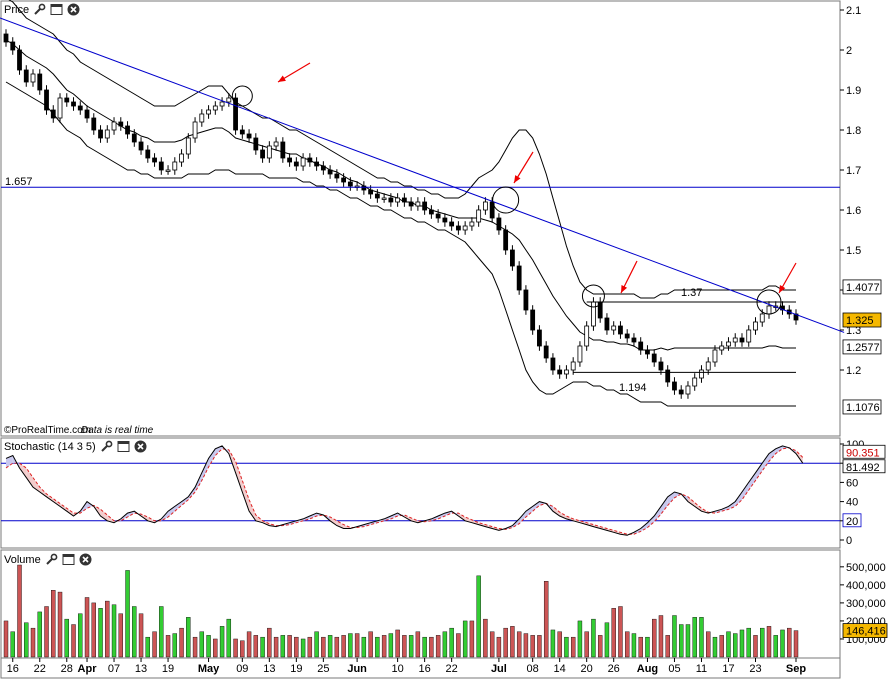  Describe the element at coordinates (863, 288) in the screenshot. I see `svg-text: 1.4077` at that location.